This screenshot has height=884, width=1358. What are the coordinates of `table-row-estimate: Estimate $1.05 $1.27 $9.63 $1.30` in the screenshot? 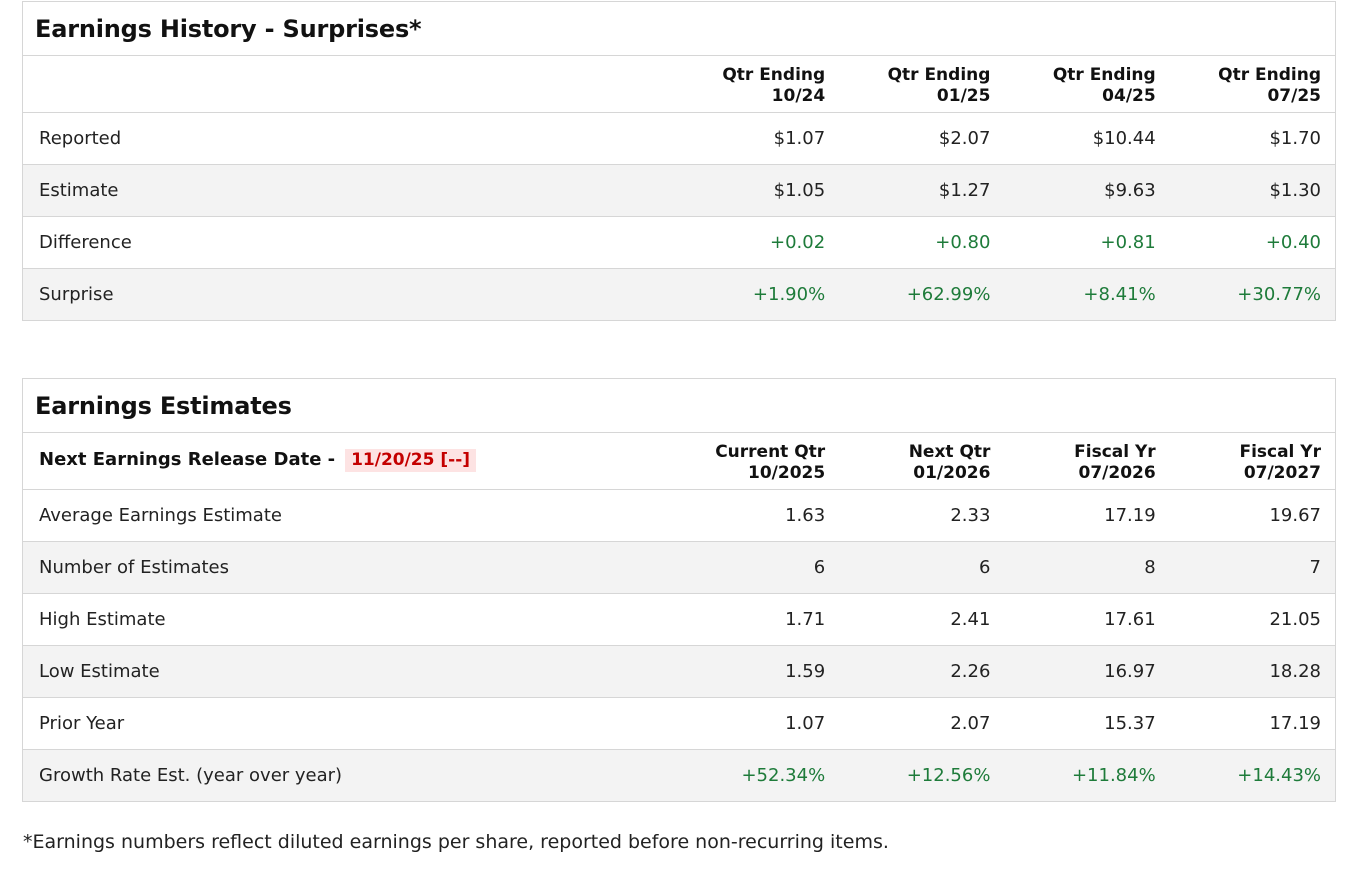 It's located at (679, 190).